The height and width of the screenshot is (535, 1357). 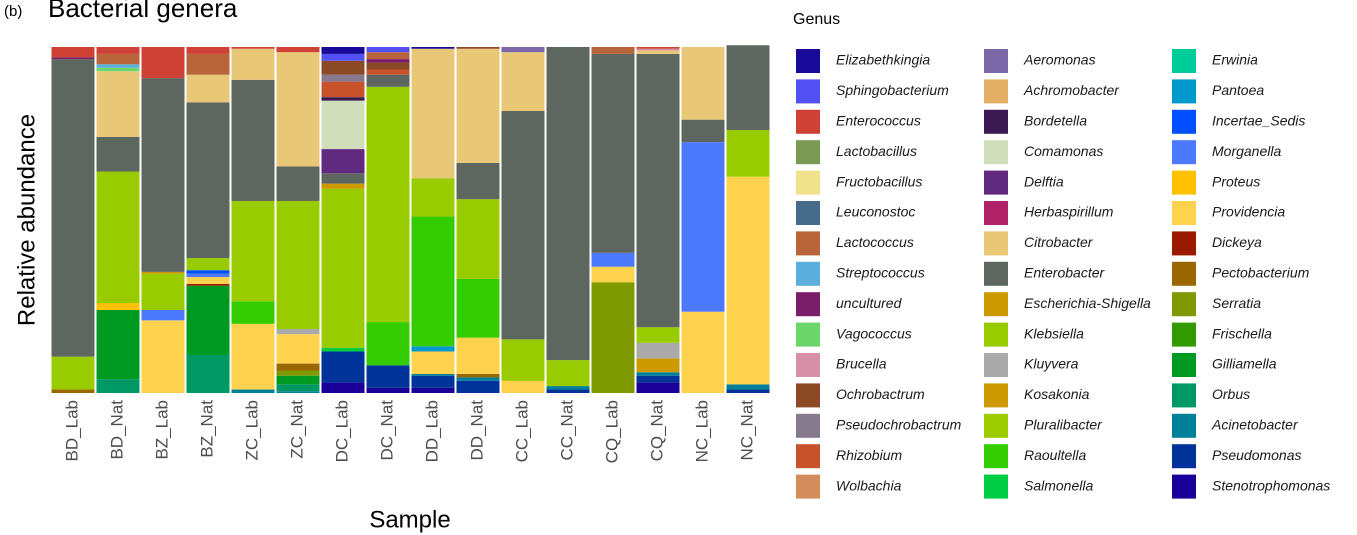 What do you see at coordinates (1059, 242) in the screenshot?
I see `legend-label: Citrobacter` at bounding box center [1059, 242].